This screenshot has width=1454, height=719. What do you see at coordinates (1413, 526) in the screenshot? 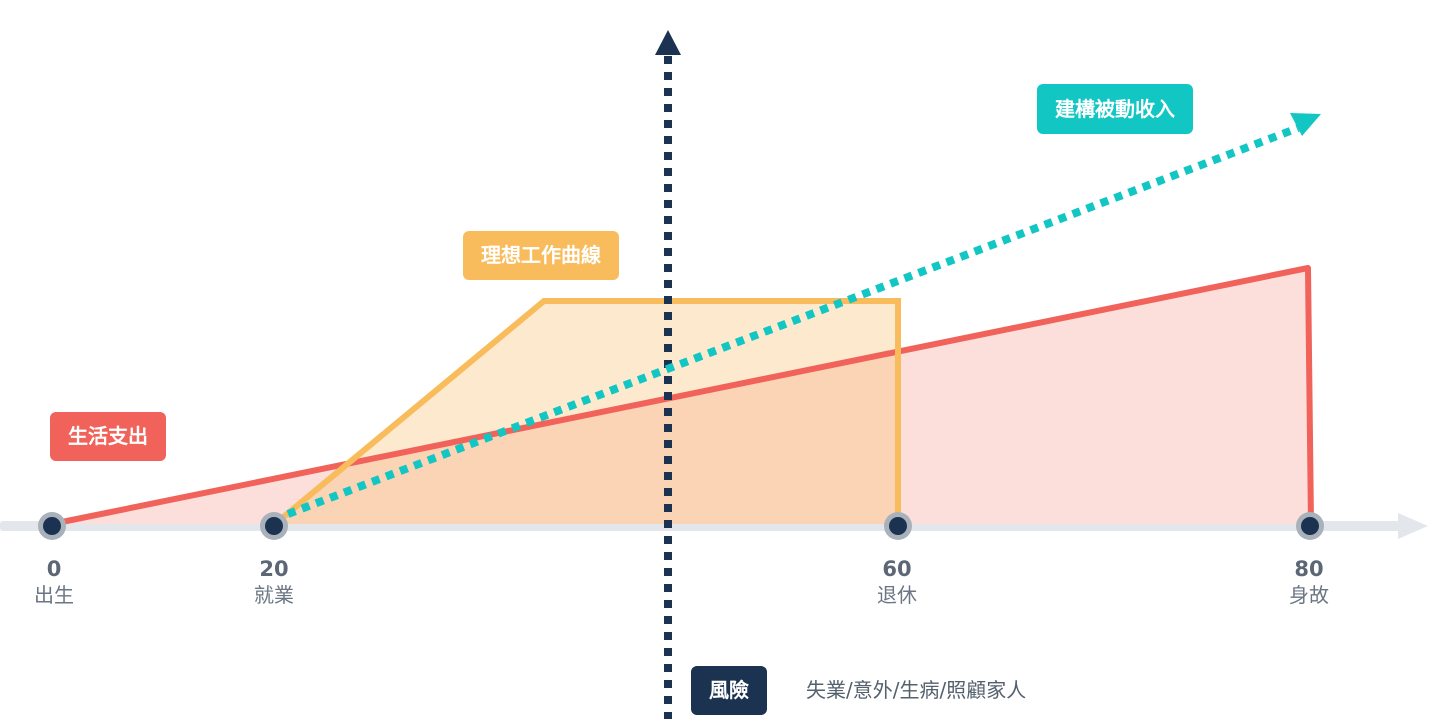
I see `timeline-arrow-head` at bounding box center [1413, 526].